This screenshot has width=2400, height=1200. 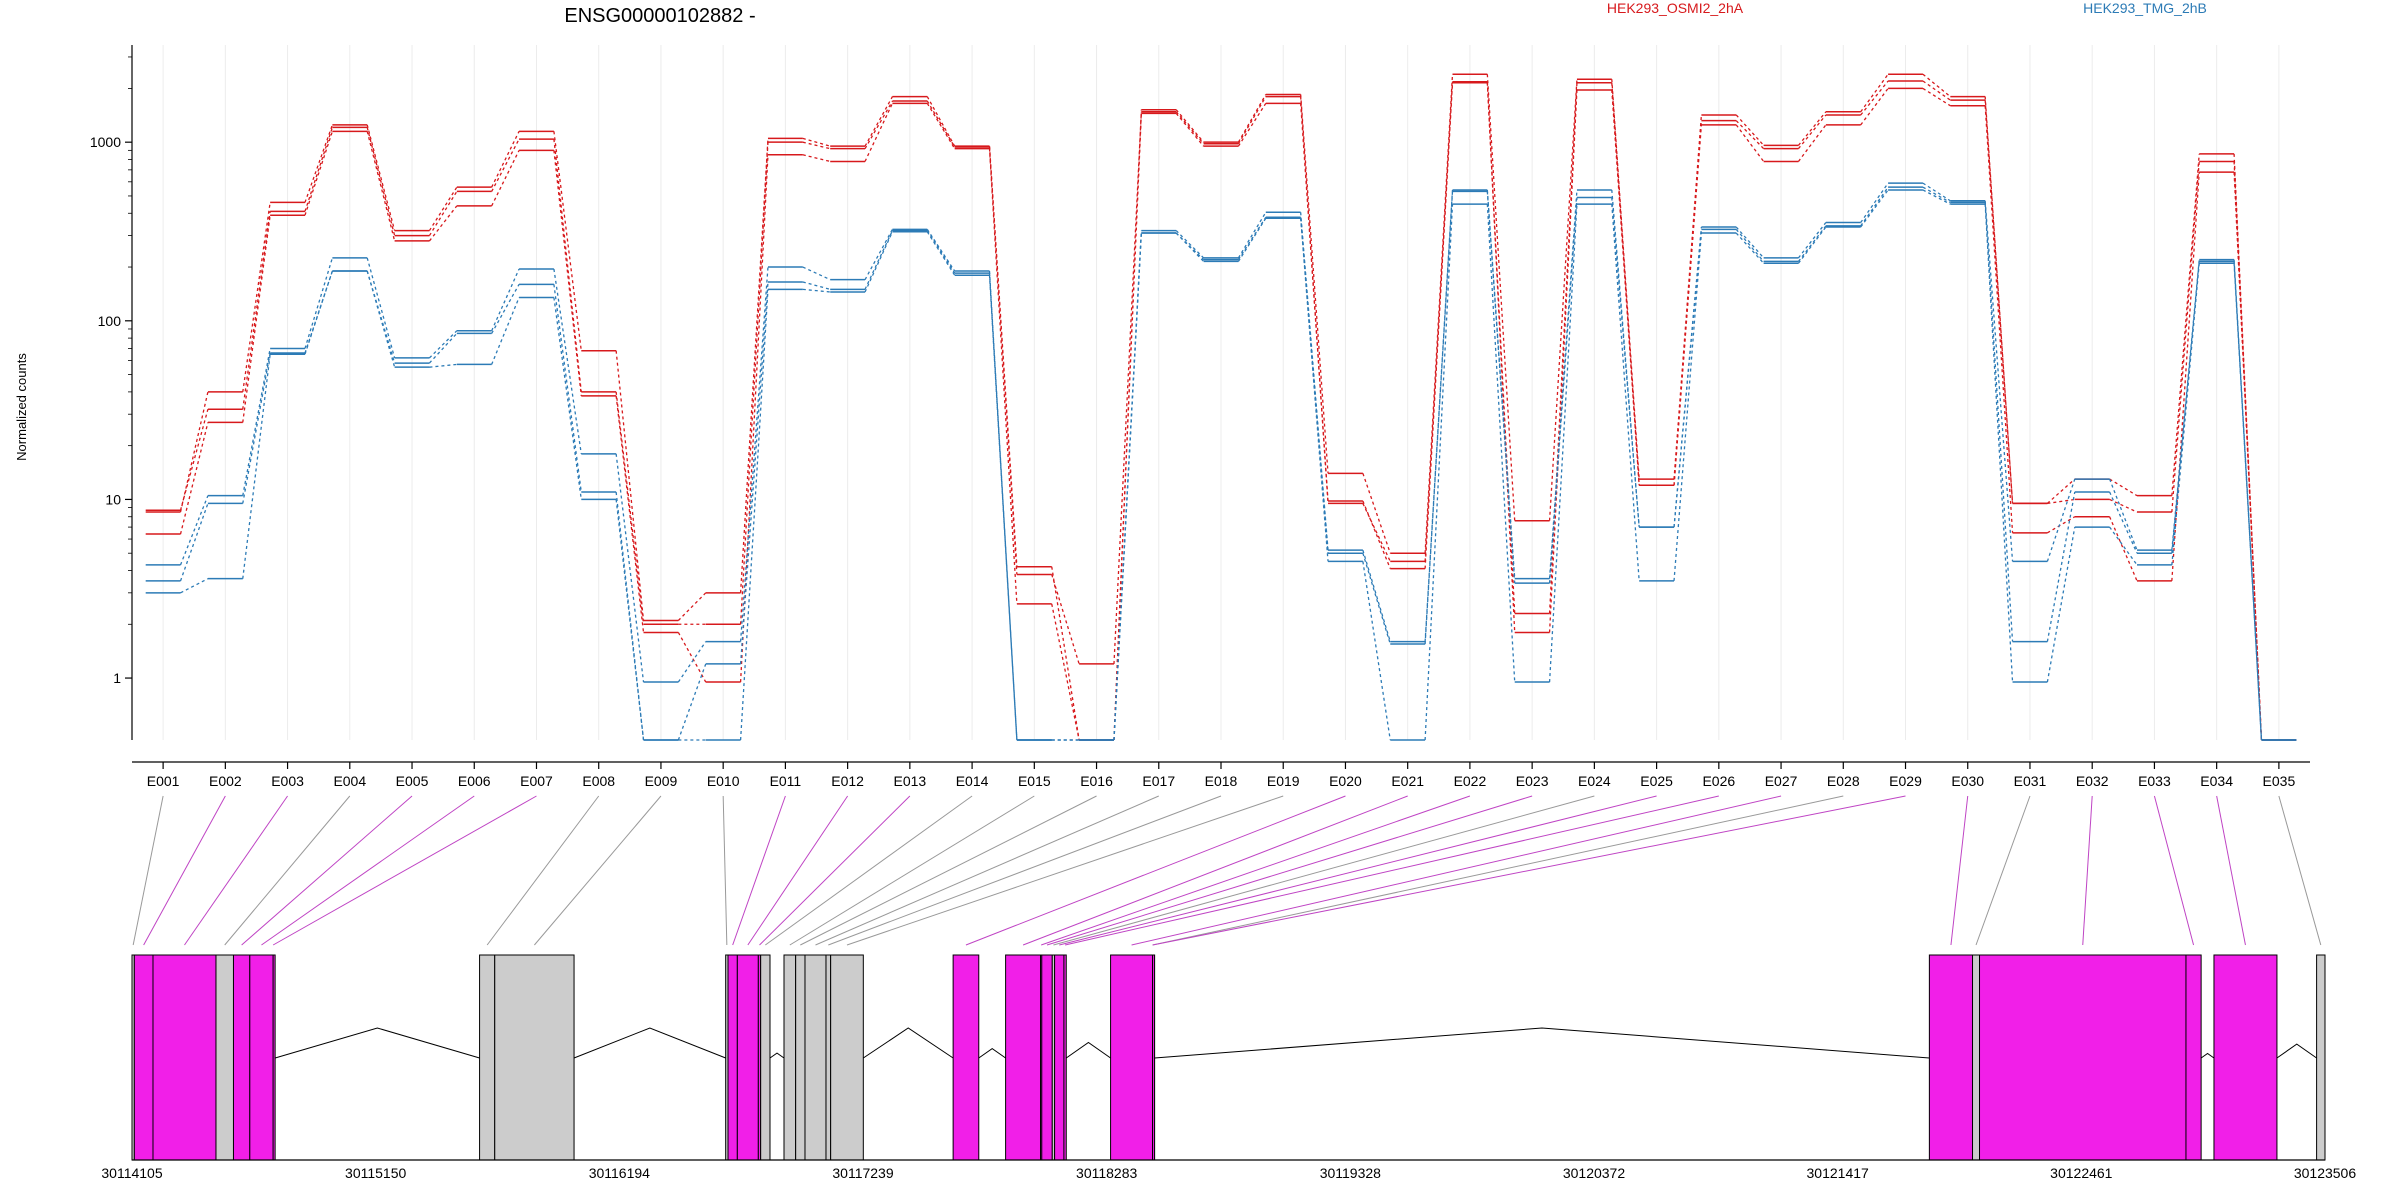 I want to click on x-tick-label: E033, so click(x=2154, y=781).